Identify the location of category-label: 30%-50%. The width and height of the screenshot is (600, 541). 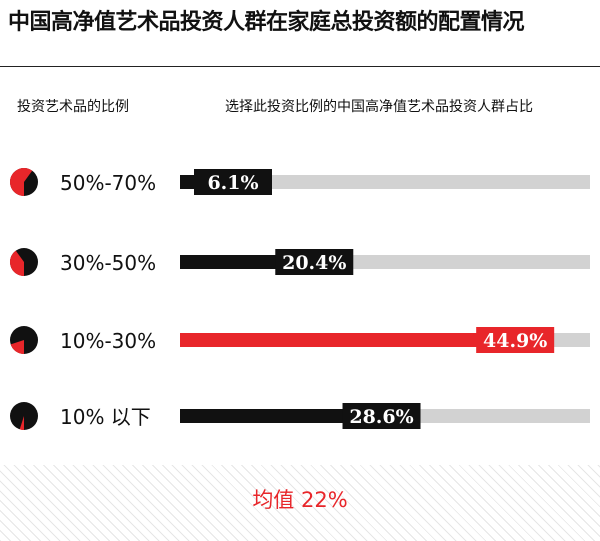
(108, 263).